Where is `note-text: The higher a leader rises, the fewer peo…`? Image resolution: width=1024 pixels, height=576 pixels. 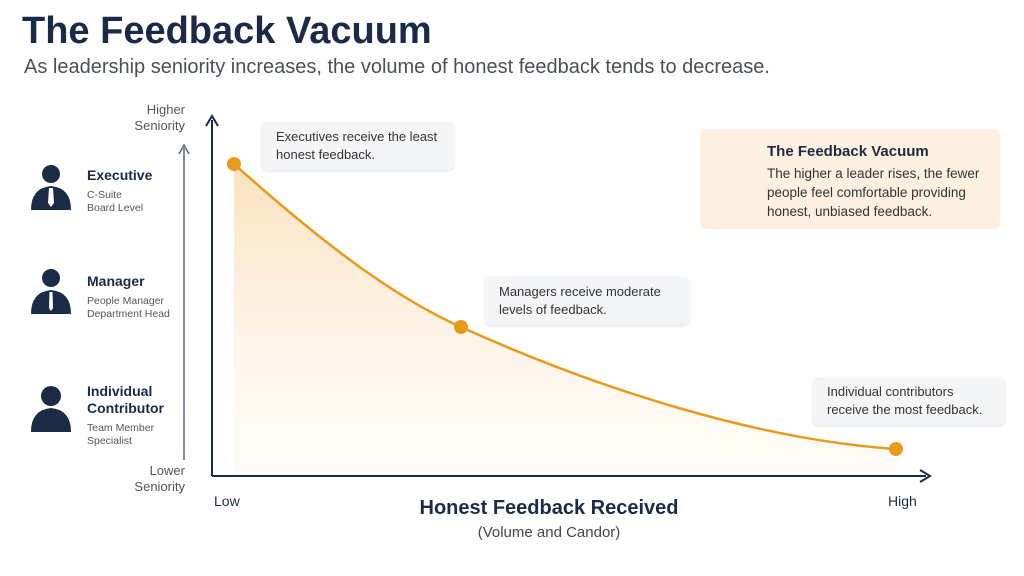 note-text: The higher a leader rises, the fewer peo… is located at coordinates (873, 192).